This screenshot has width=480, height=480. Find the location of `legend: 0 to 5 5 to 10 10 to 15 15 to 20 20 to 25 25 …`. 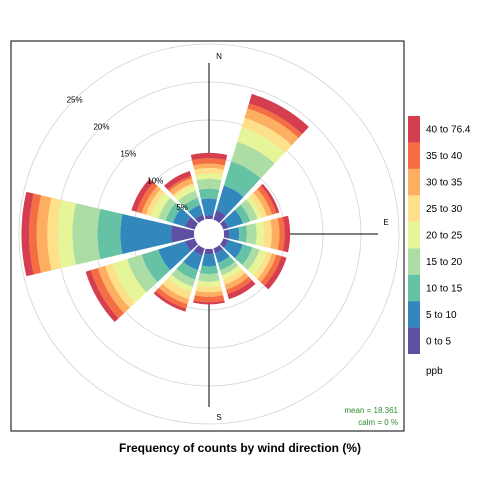

legend: 0 to 5 5 to 10 10 to 15 15 to 20 20 to 25 25 … is located at coordinates (439, 235).